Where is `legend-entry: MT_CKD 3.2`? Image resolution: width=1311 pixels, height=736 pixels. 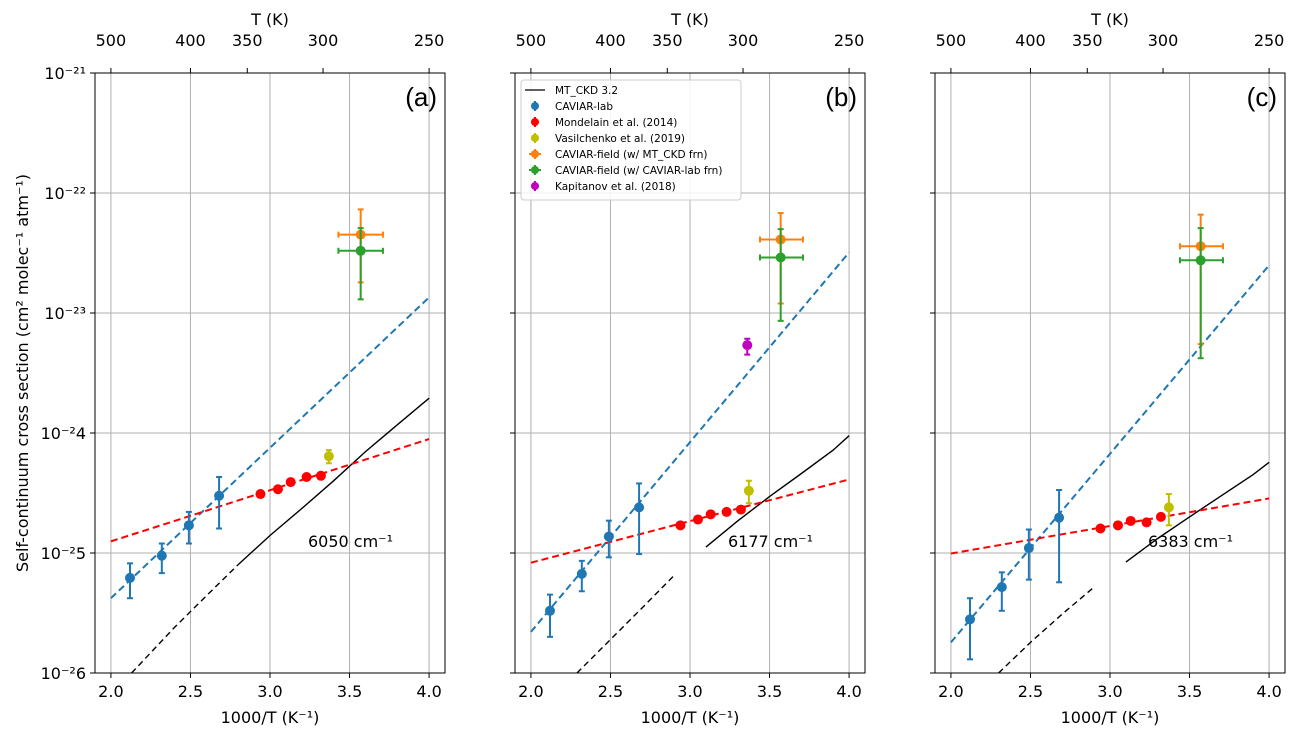 legend-entry: MT_CKD 3.2 is located at coordinates (571, 91).